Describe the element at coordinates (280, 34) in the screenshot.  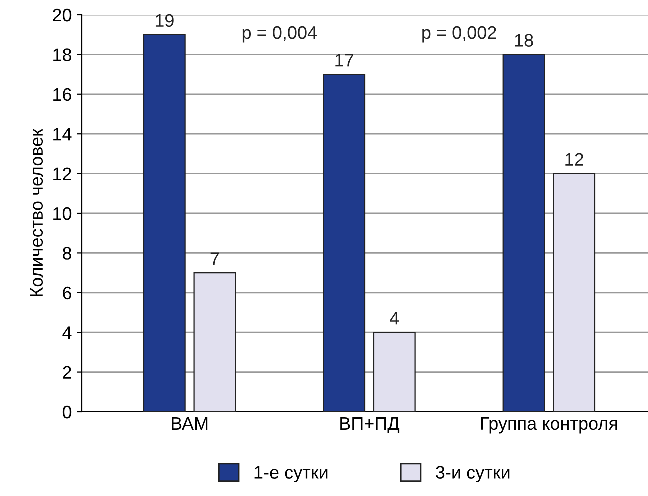
I see `annotation: p = 0,004` at that location.